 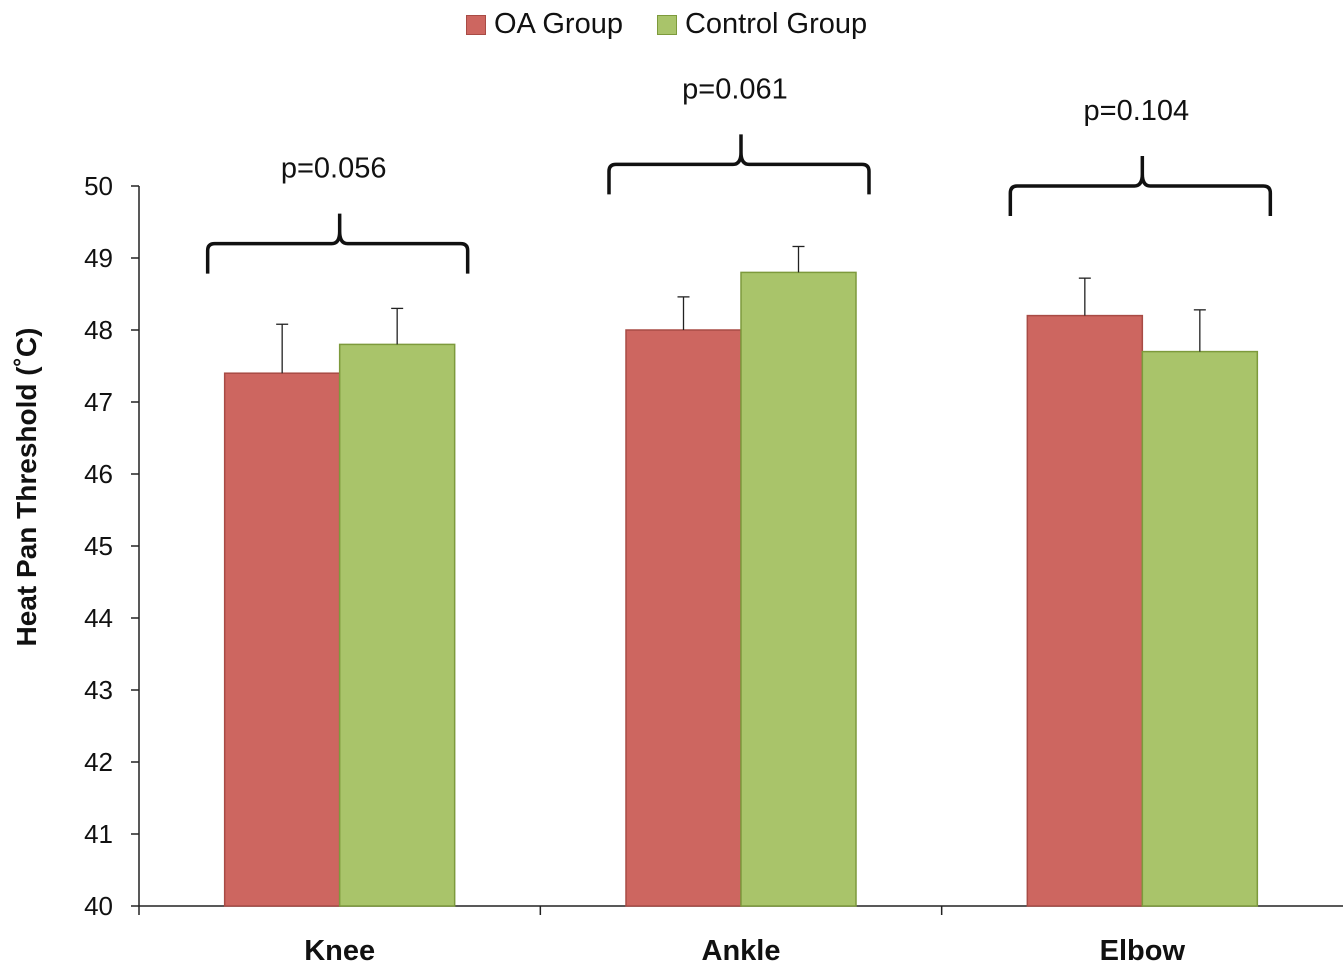 What do you see at coordinates (98, 186) in the screenshot?
I see `y-tick-label: 50` at bounding box center [98, 186].